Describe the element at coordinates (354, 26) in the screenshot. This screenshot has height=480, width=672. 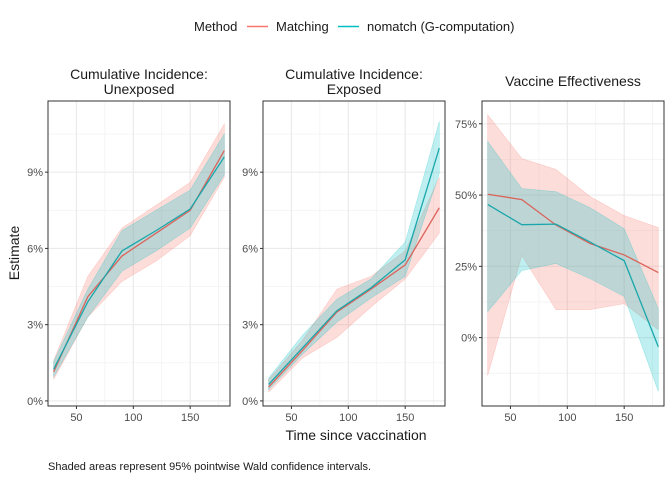
I see `legend: Method Matching nomatch (G-computation)` at that location.